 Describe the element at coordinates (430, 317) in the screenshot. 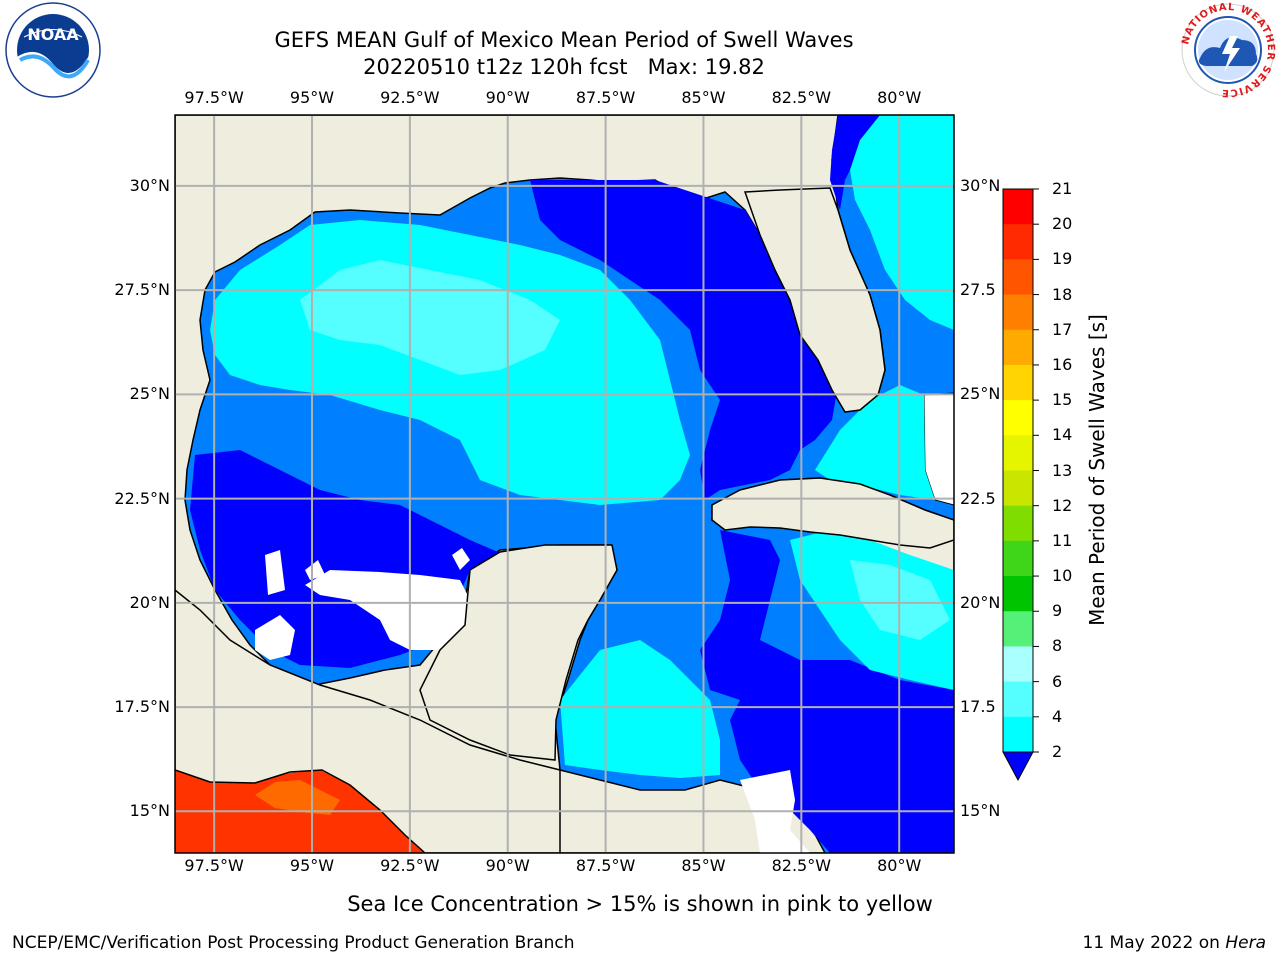

I see `region-6-8s-central-gulf` at that location.